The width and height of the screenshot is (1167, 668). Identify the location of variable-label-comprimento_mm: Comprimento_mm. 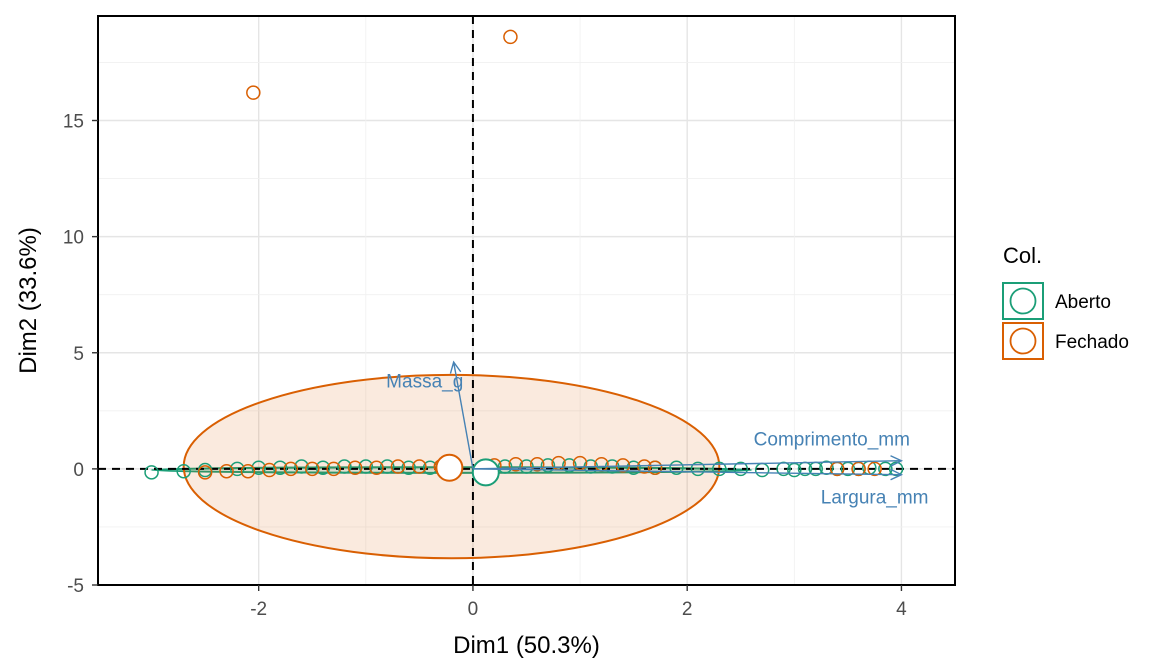
(832, 440).